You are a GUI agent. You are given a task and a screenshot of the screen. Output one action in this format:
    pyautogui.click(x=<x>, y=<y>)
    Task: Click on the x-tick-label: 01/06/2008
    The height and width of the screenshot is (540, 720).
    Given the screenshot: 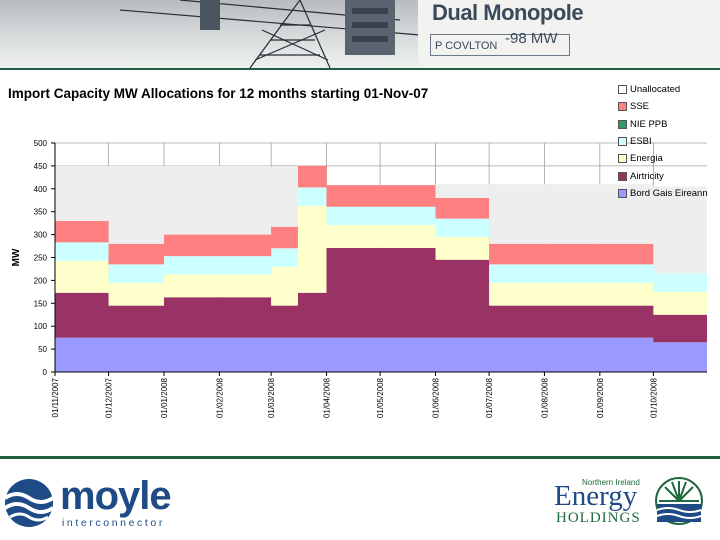 What is the action you would take?
    pyautogui.click(x=435, y=397)
    